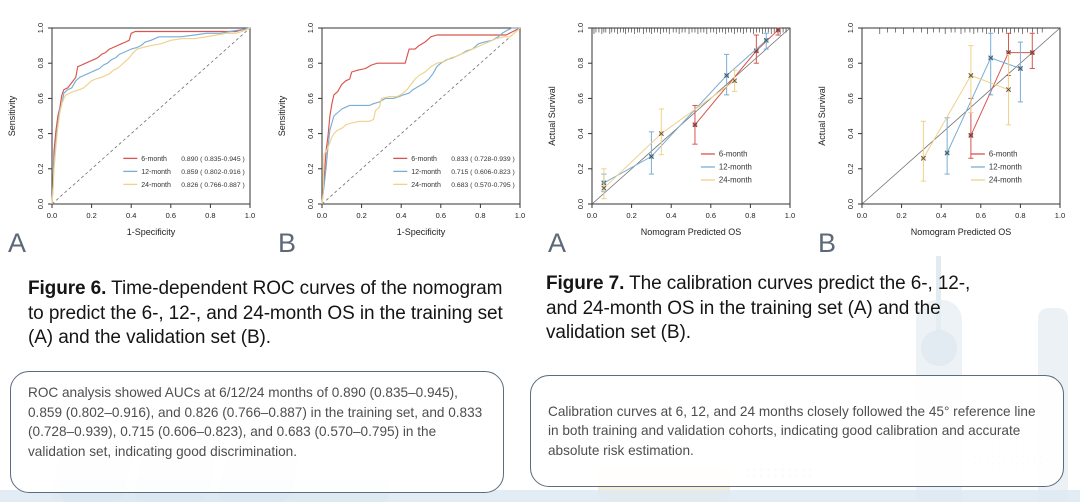 This screenshot has height=502, width=1080. I want to click on skyline-tower-sphere-decoration, so click(939, 348).